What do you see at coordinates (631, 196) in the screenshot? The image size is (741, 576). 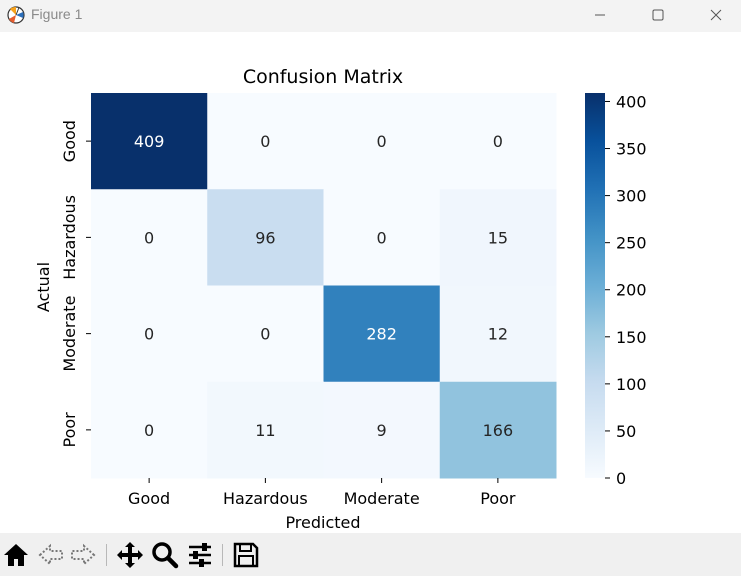 I see `colorbar-tick-label: 300` at bounding box center [631, 196].